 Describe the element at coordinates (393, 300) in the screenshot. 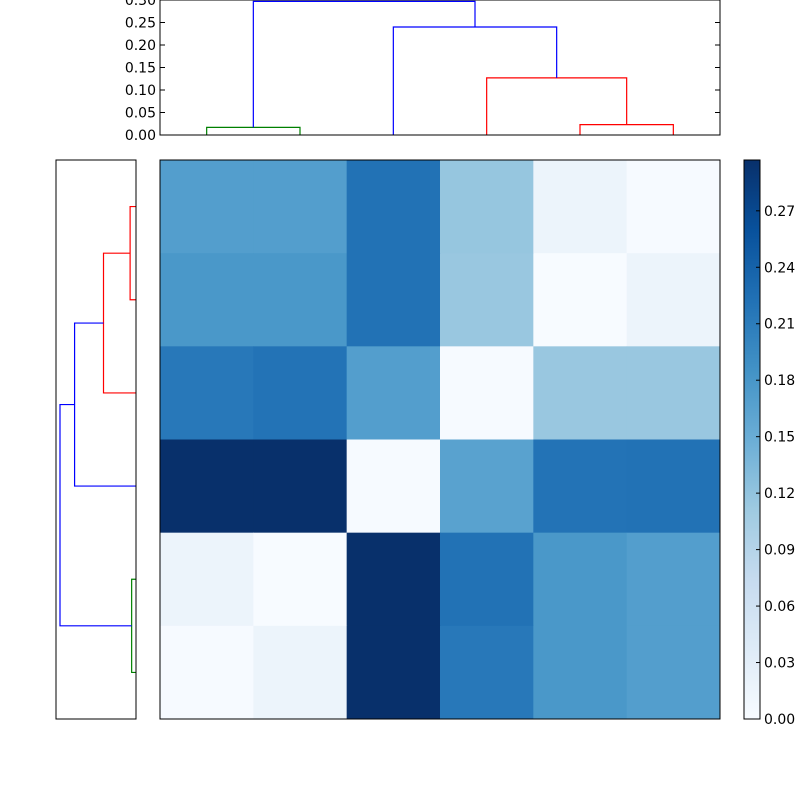

I see `heatmap-cell-r1-c2` at that location.